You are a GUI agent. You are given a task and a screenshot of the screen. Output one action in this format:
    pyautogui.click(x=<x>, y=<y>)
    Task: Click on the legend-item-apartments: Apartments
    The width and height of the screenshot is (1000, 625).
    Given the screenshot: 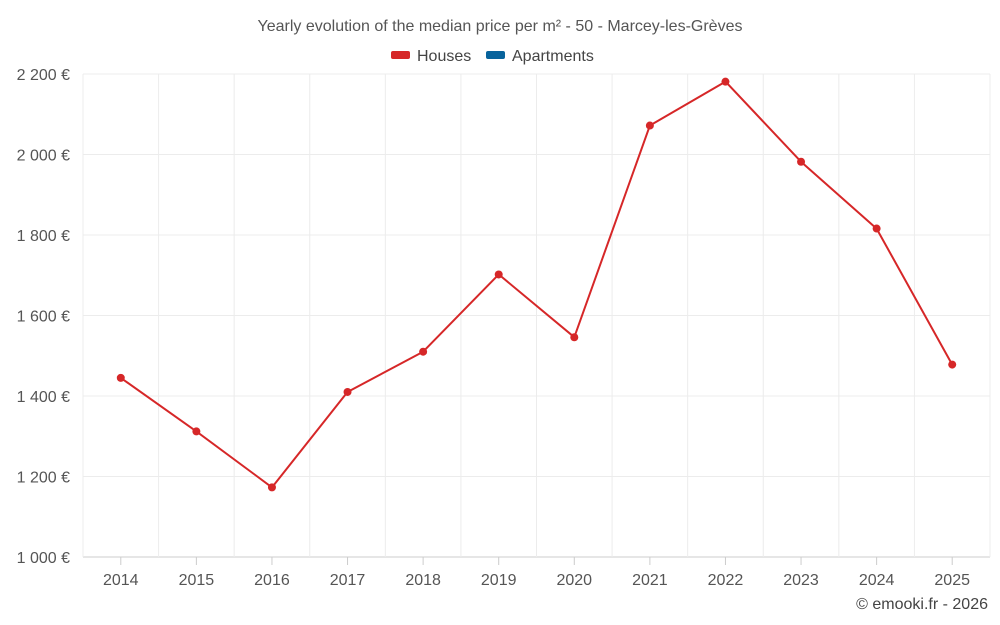 What is the action you would take?
    pyautogui.click(x=540, y=56)
    